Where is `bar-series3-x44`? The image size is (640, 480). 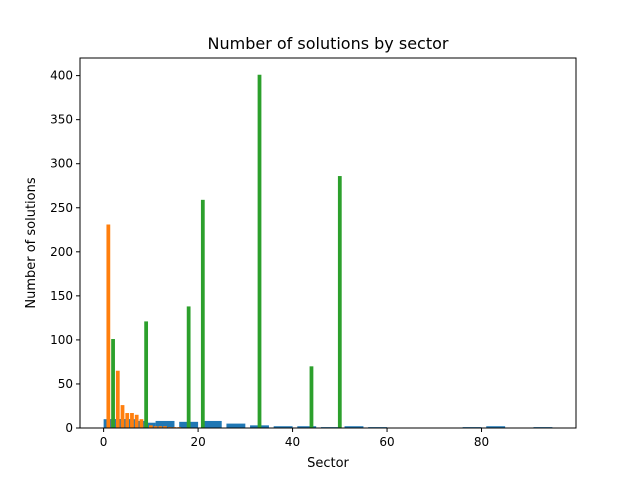
bar-series3-x44 is located at coordinates (311, 397).